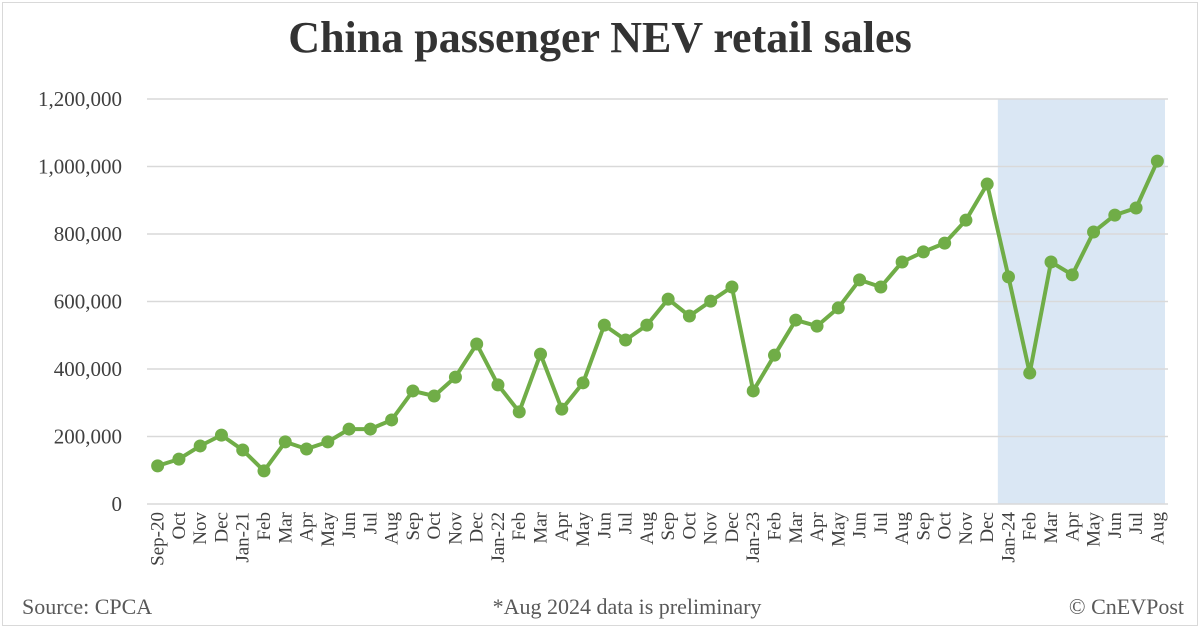 The height and width of the screenshot is (628, 1200). I want to click on chart-title: China passenger NEV retail sales, so click(600, 37).